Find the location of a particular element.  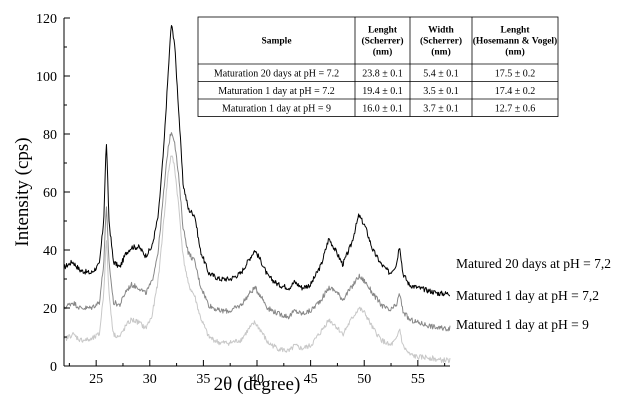

table-cell: 3.5 ± 0.1 is located at coordinates (441, 91).